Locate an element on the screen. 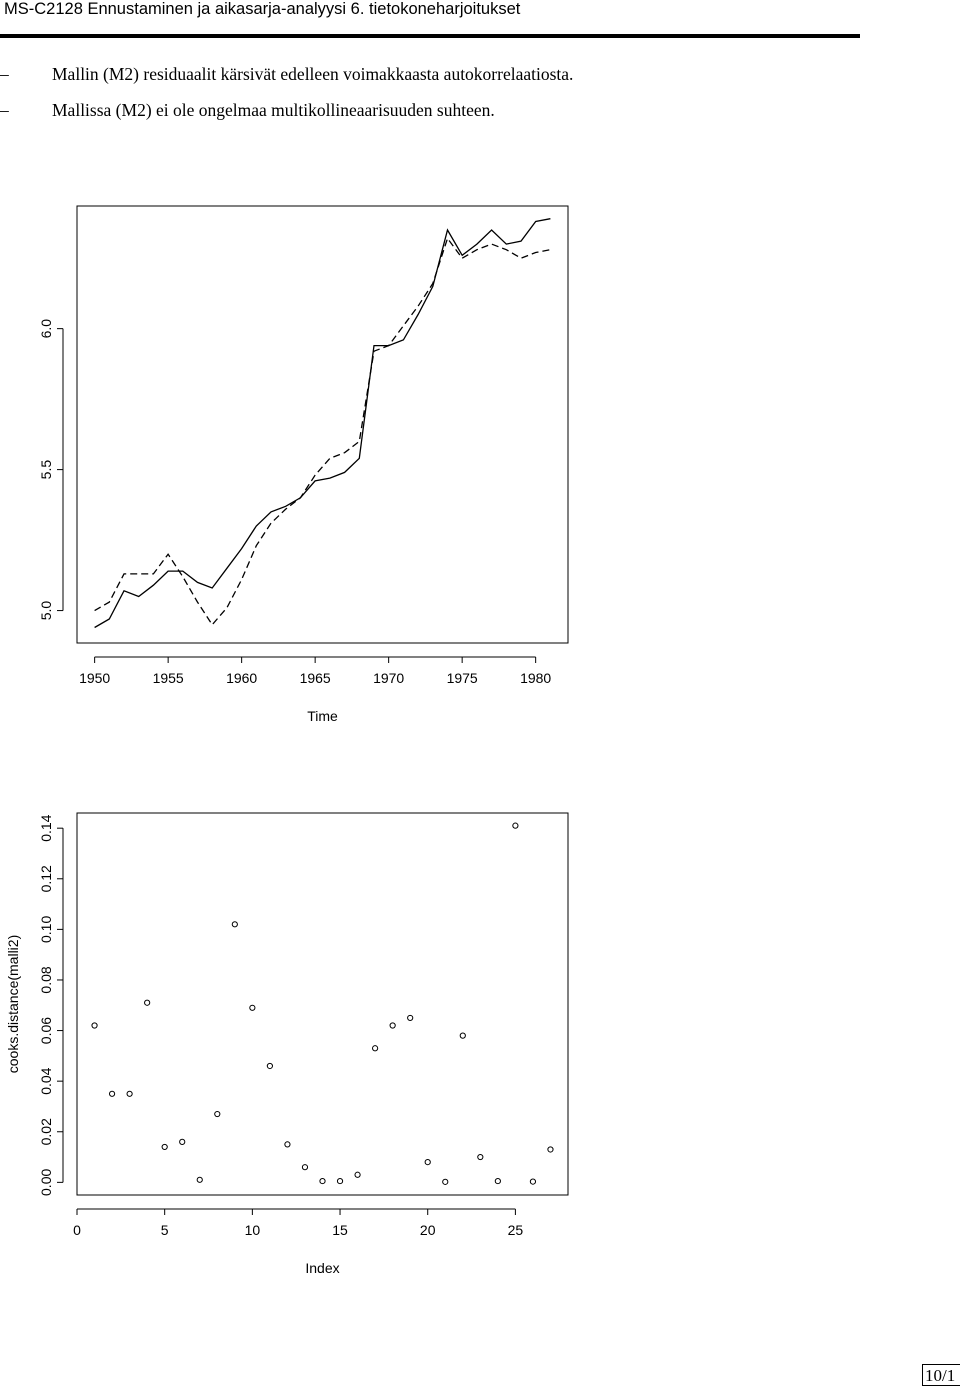 This screenshot has width=960, height=1386. y-tick-label: 0.06 is located at coordinates (46, 1030).